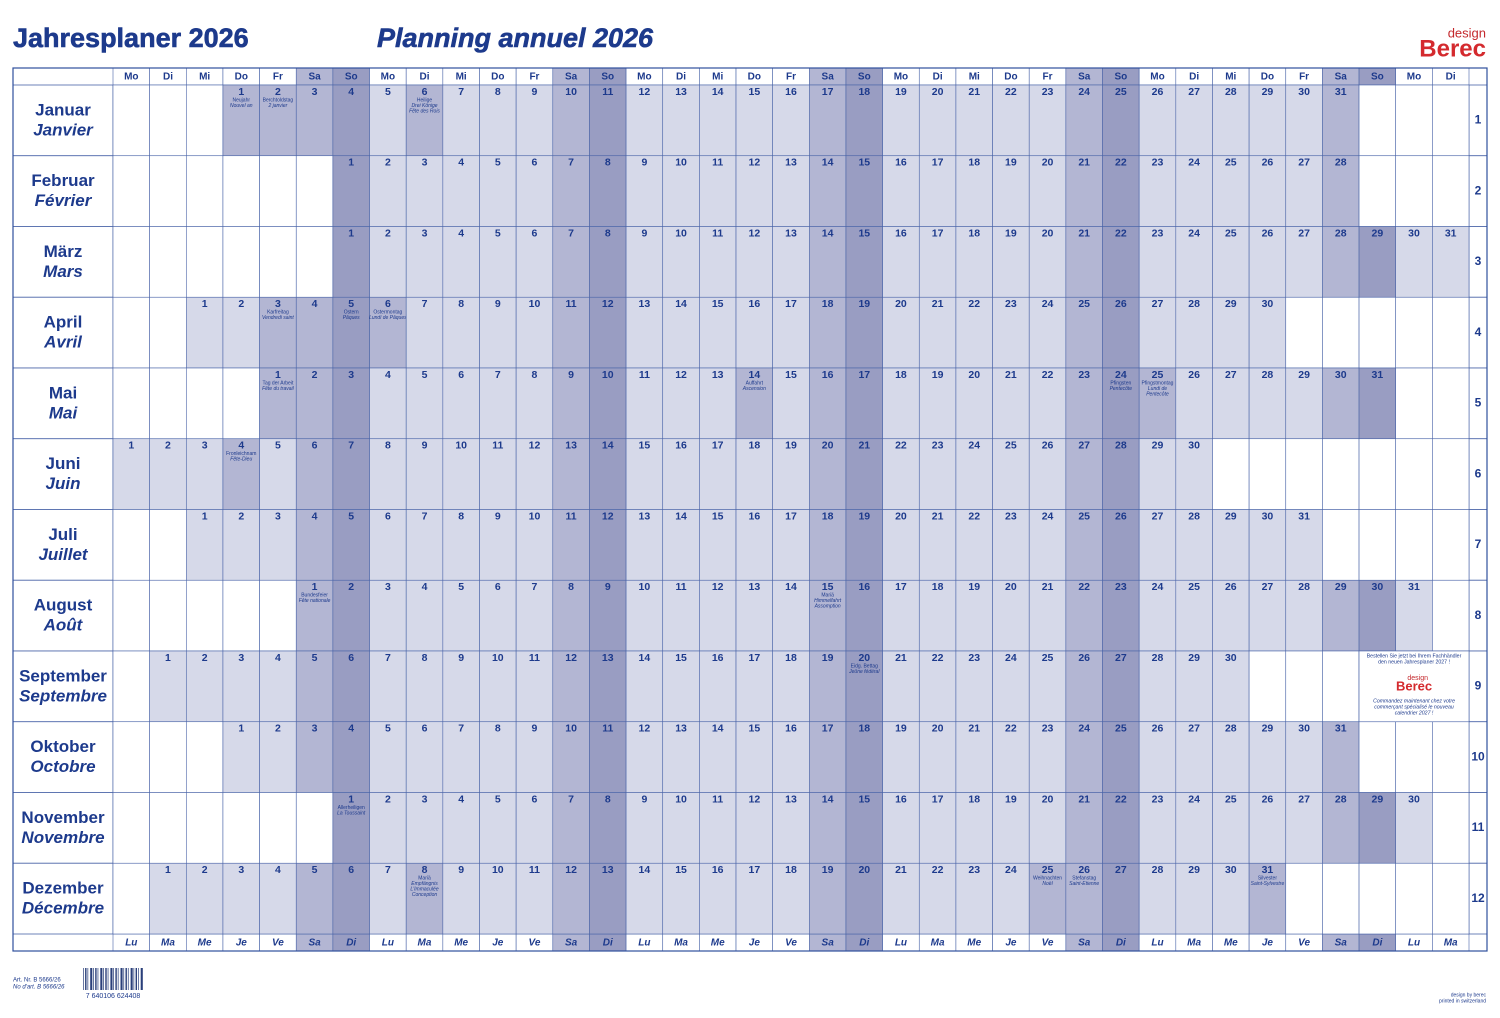 Image resolution: width=1500 pixels, height=1018 pixels. Describe the element at coordinates (681, 77) in the screenshot. I see `weekday-de: Di` at that location.